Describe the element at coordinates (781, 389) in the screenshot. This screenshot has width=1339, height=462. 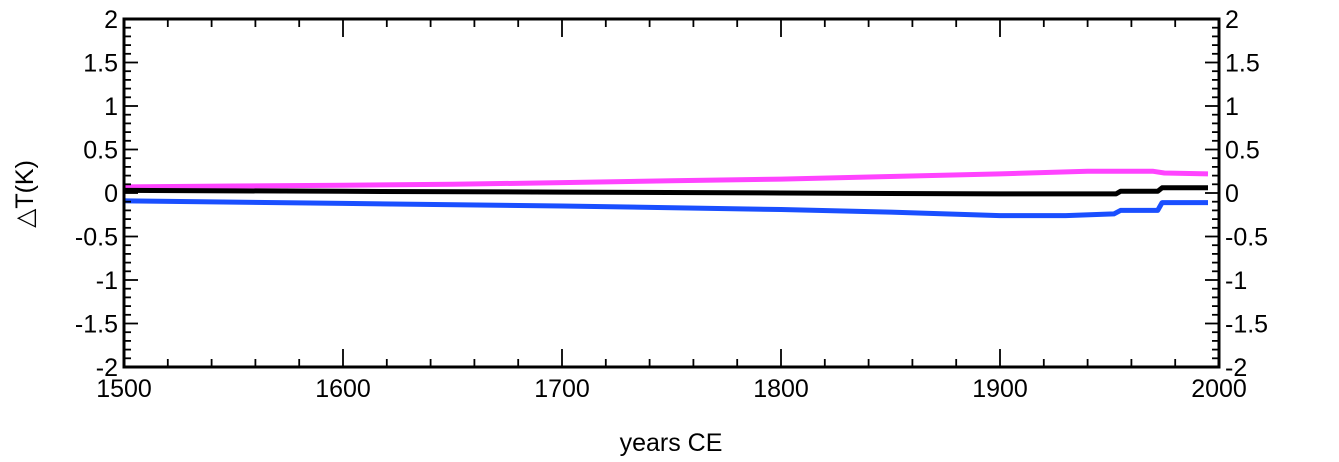
I see `x-tick-label: 1800` at that location.